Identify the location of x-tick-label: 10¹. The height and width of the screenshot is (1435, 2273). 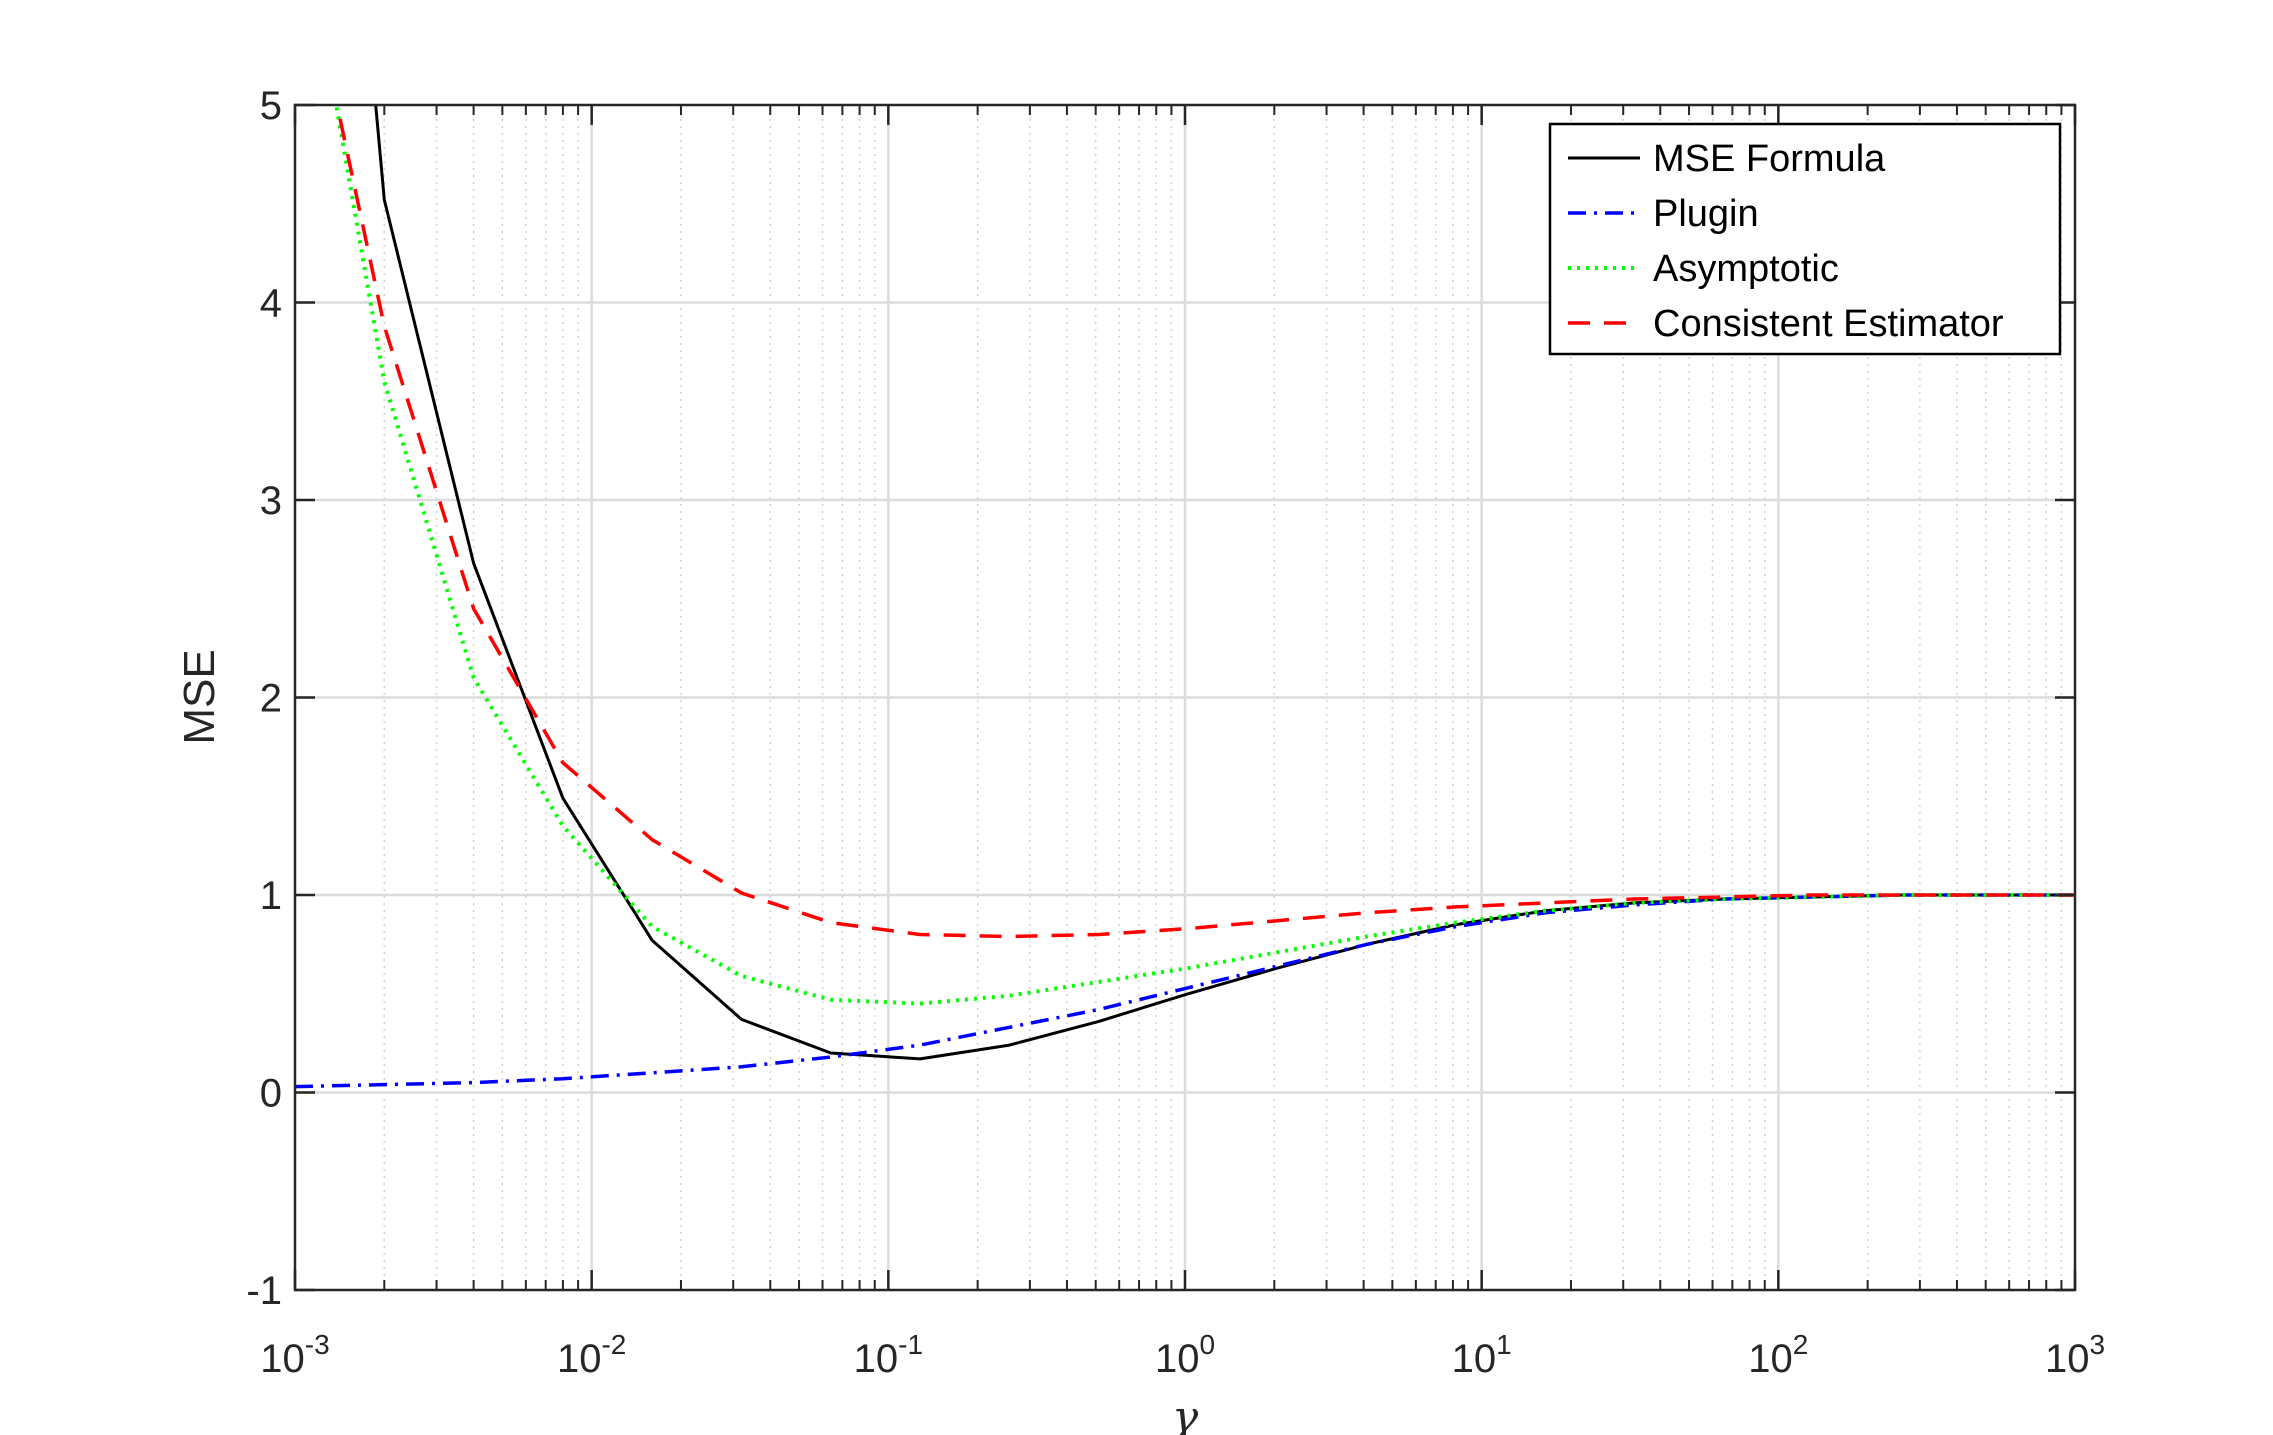
(1482, 1355).